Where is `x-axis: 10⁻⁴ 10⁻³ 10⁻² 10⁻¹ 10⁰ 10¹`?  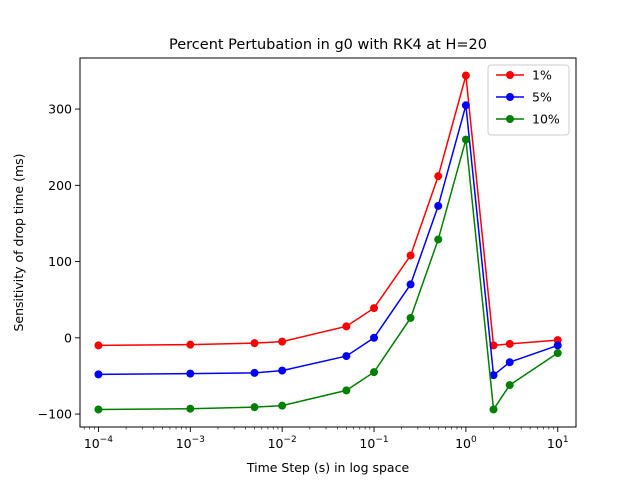 x-axis: 10⁻⁴ 10⁻³ 10⁻² 10⁻¹ 10⁰ 10¹ is located at coordinates (326, 439).